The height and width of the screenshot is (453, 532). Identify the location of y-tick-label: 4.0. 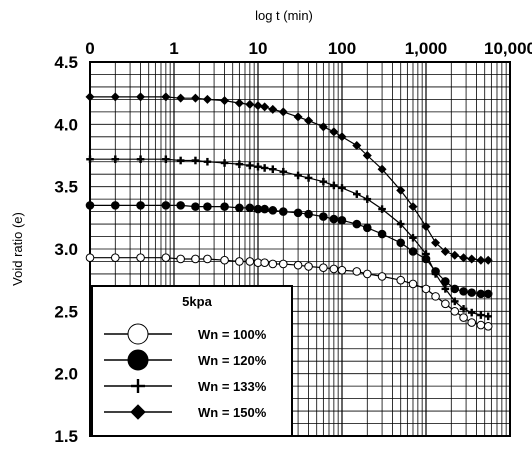
(66, 124).